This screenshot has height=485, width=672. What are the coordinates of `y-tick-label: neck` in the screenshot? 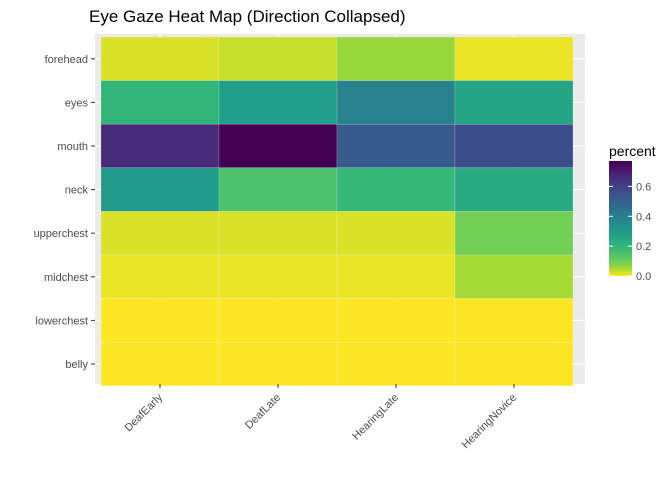 It's located at (77, 191).